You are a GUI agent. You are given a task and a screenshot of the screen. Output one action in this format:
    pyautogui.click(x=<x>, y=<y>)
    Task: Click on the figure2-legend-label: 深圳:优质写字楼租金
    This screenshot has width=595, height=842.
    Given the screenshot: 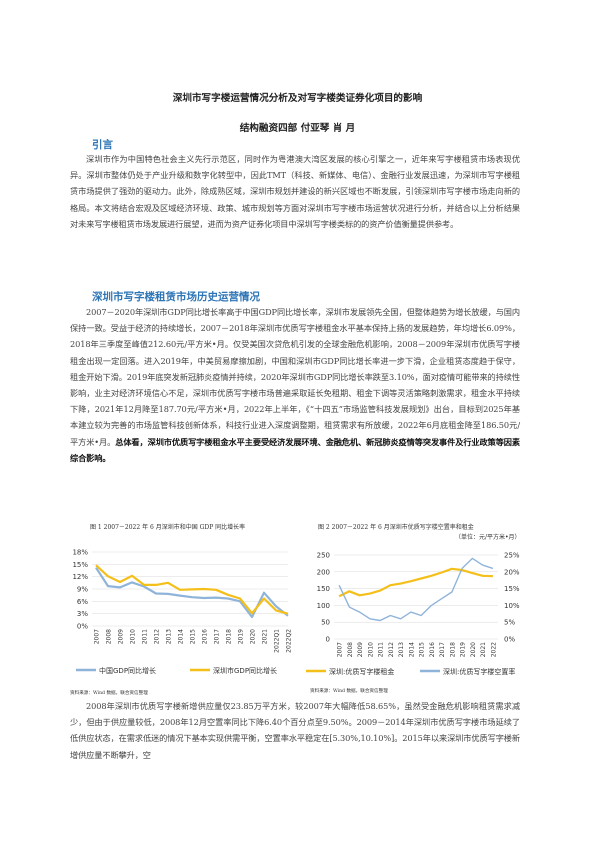 What is the action you would take?
    pyautogui.click(x=361, y=671)
    